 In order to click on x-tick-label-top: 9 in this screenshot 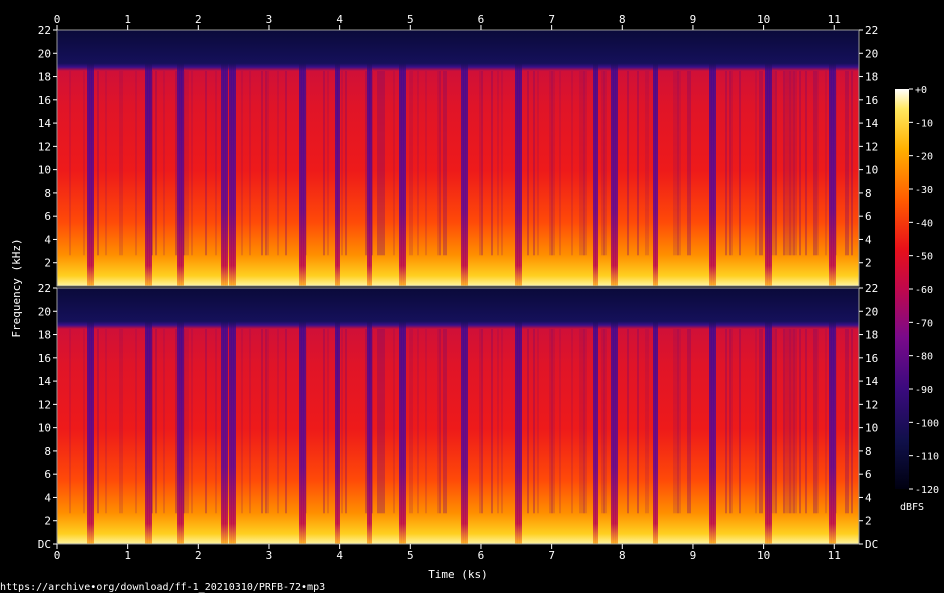, I will do `click(693, 19)`.